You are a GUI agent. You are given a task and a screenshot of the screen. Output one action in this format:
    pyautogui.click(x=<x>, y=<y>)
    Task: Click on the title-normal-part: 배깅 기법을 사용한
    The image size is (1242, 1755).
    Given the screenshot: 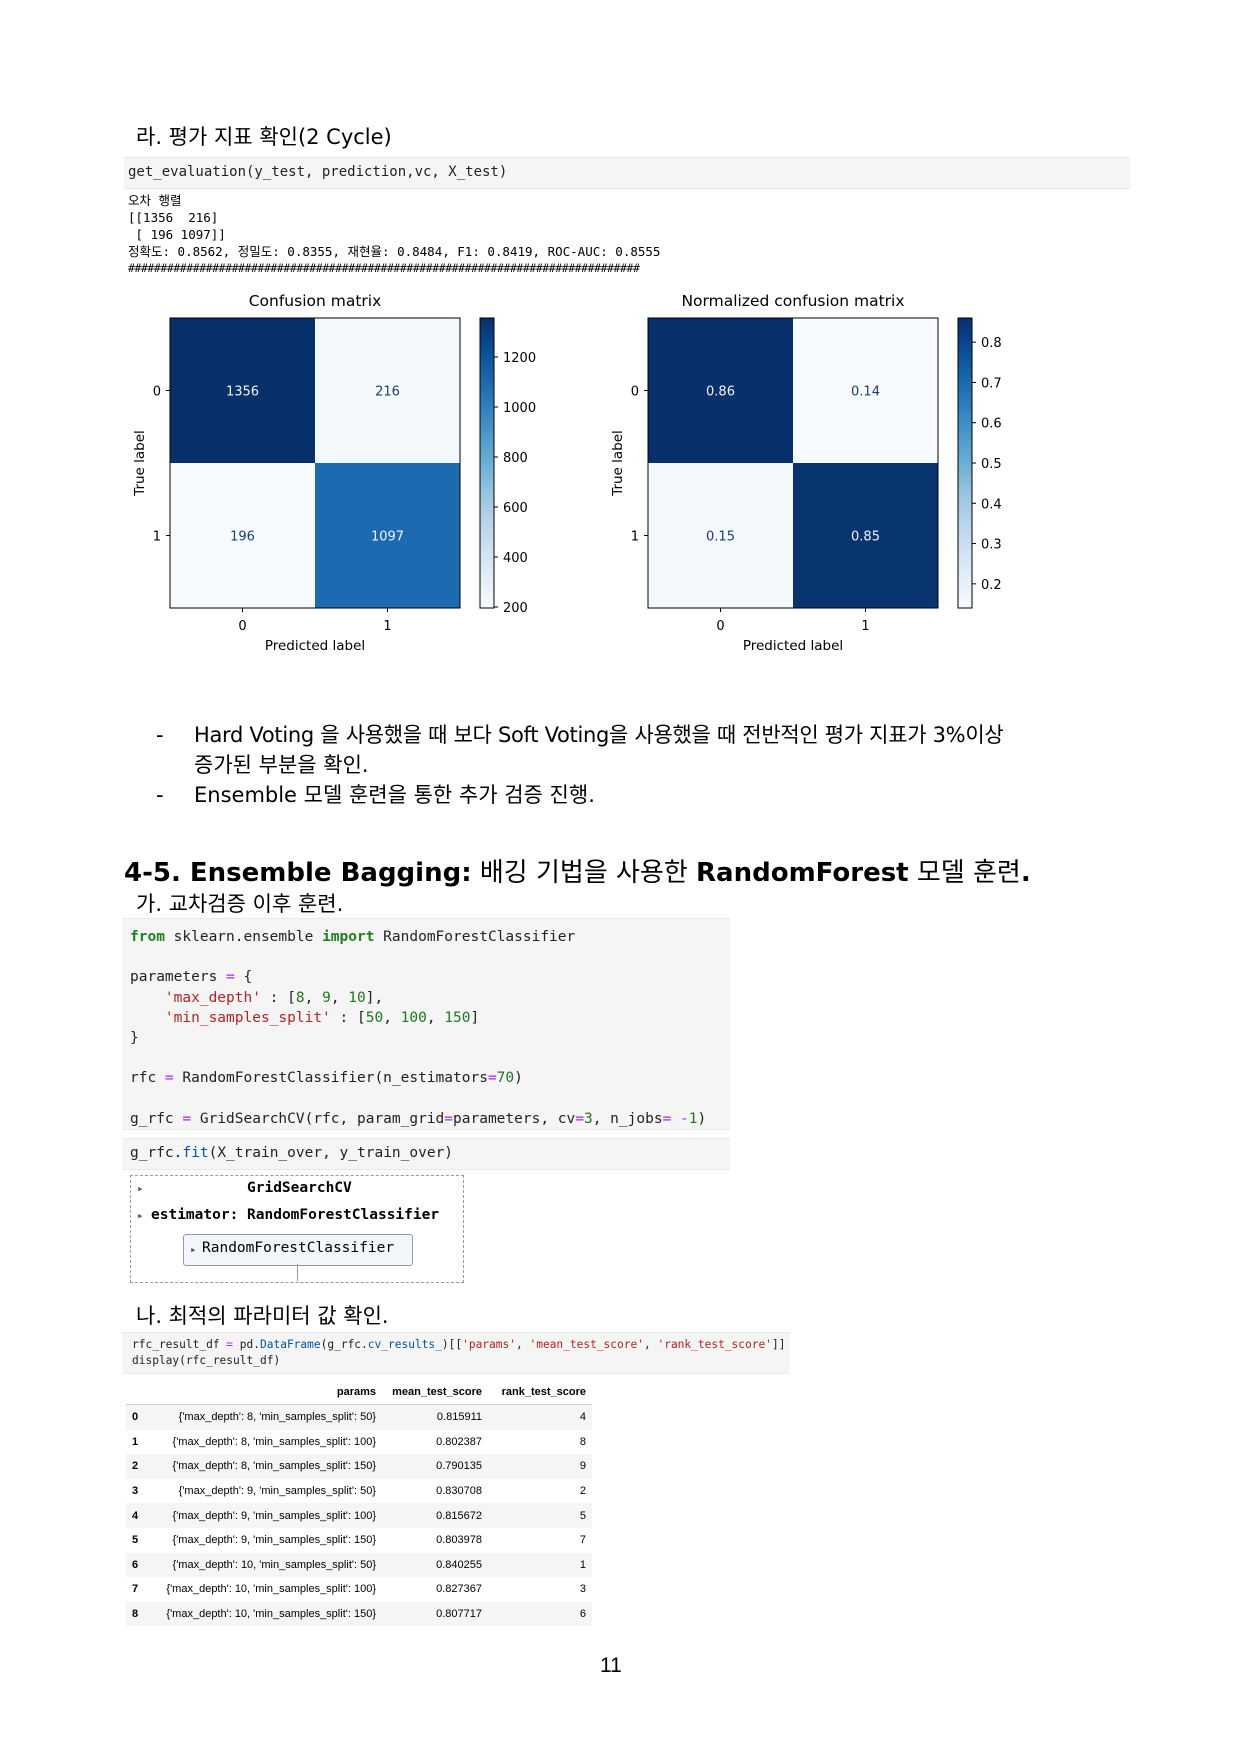 What is the action you would take?
    pyautogui.click(x=584, y=873)
    